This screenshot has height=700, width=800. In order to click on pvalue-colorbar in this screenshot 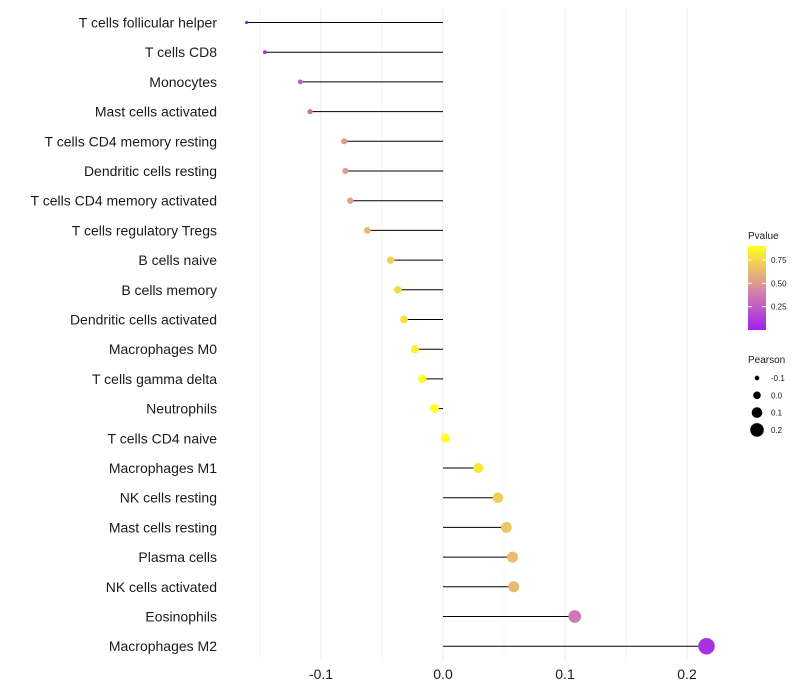, I will do `click(757, 288)`.